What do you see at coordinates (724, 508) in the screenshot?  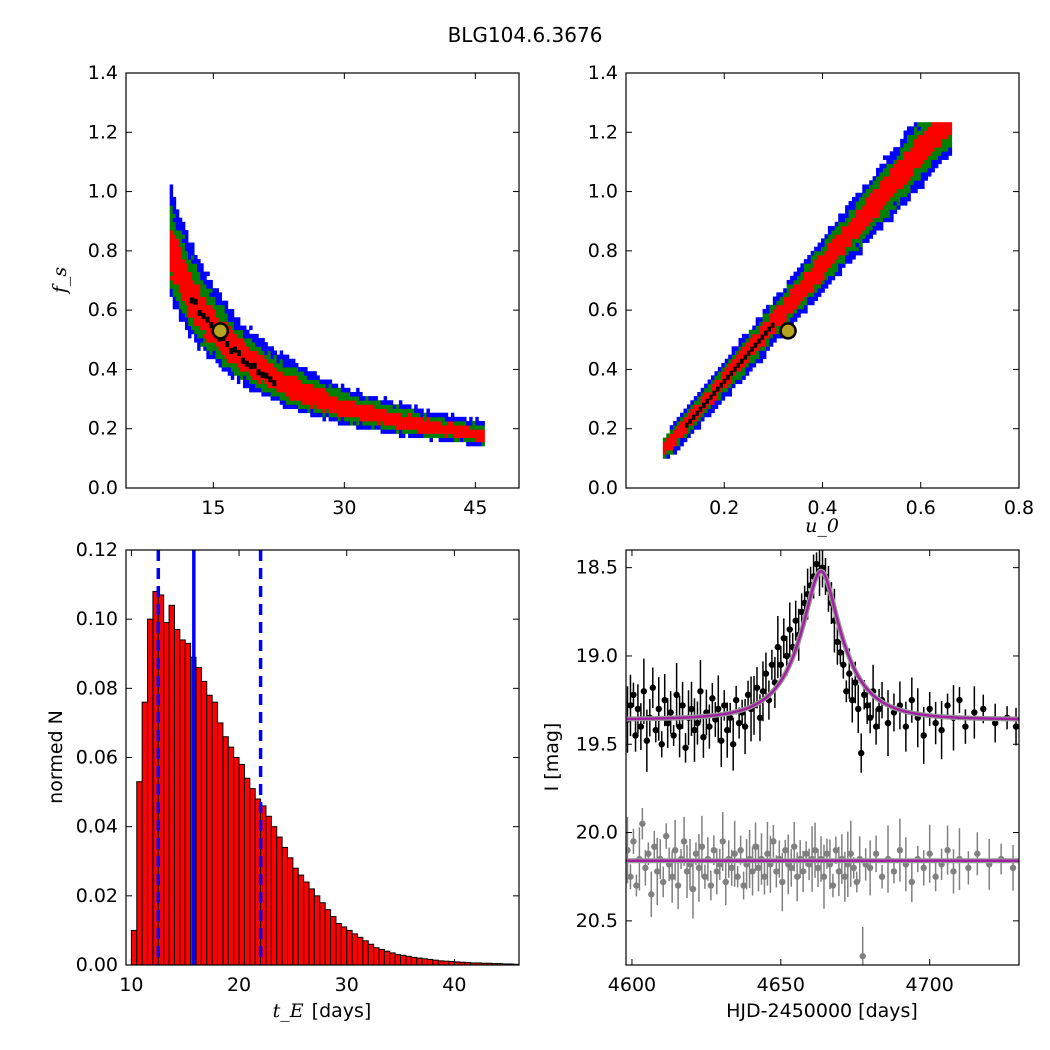 I see `p2-xtick-label: 0.2` at bounding box center [724, 508].